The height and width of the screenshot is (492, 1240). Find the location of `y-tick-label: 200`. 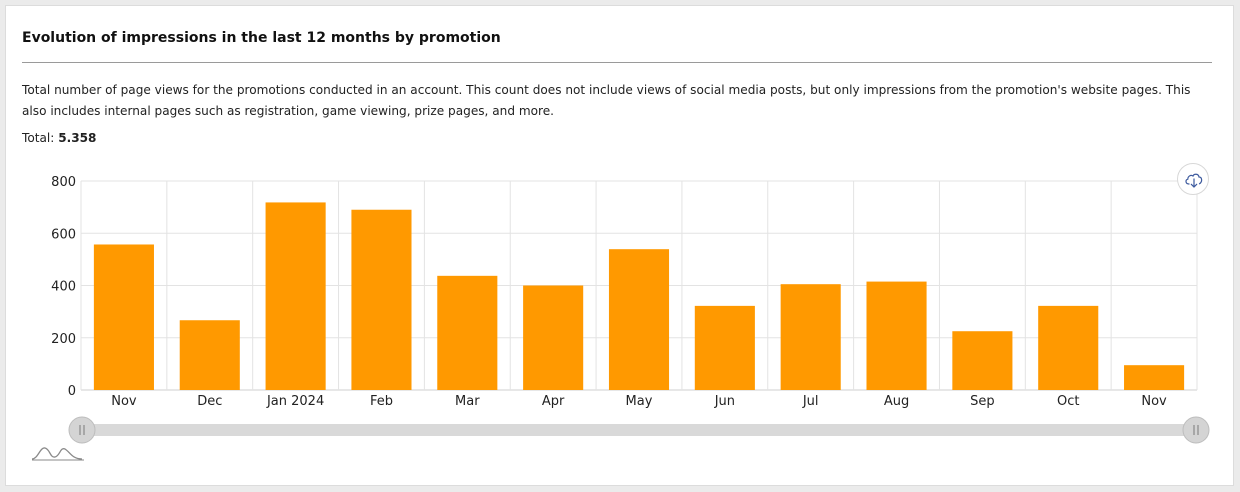

y-tick-label: 200 is located at coordinates (63, 339).